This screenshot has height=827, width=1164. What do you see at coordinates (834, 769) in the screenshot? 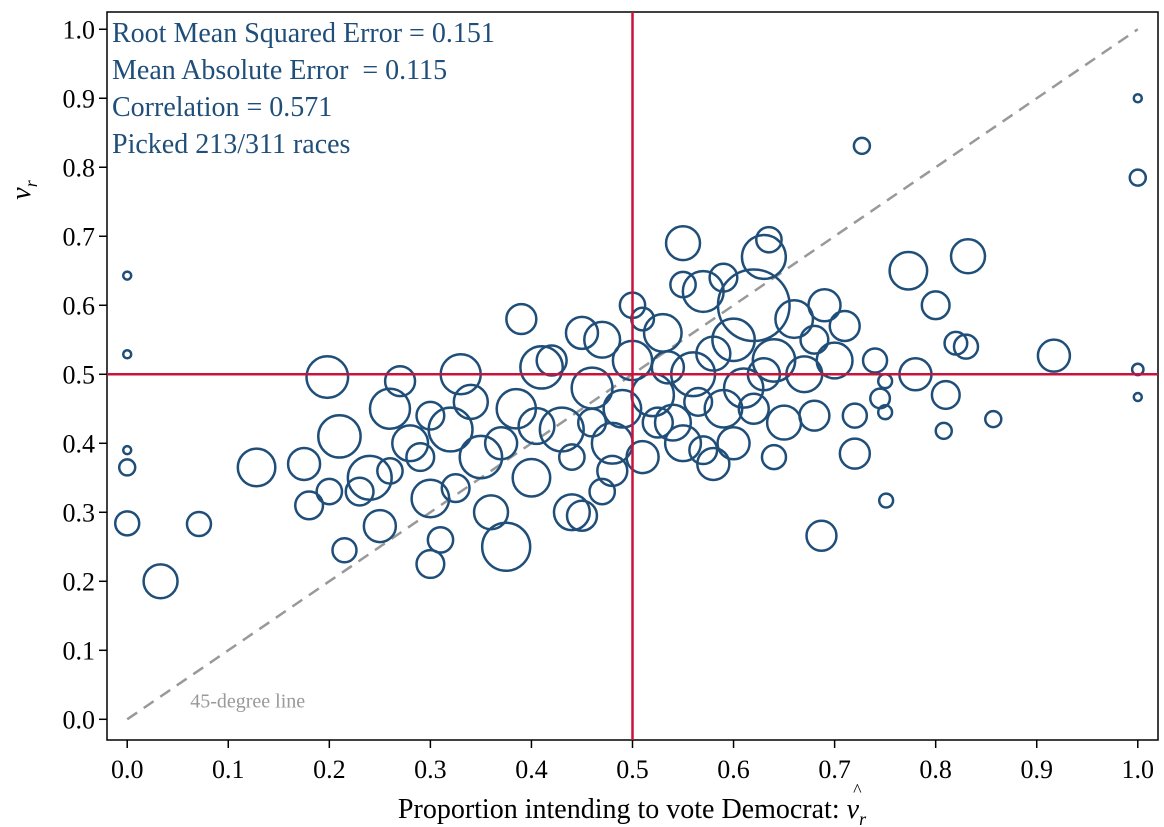
I see `x-tick-label: 0.7` at bounding box center [834, 769].